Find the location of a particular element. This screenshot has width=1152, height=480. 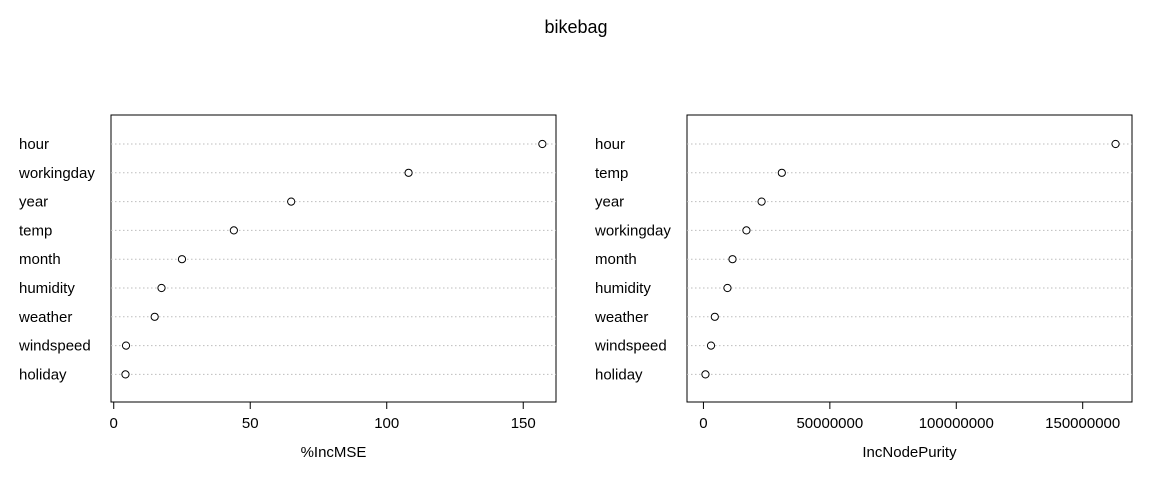

x-tick-label: 150000000 is located at coordinates (1082, 423).